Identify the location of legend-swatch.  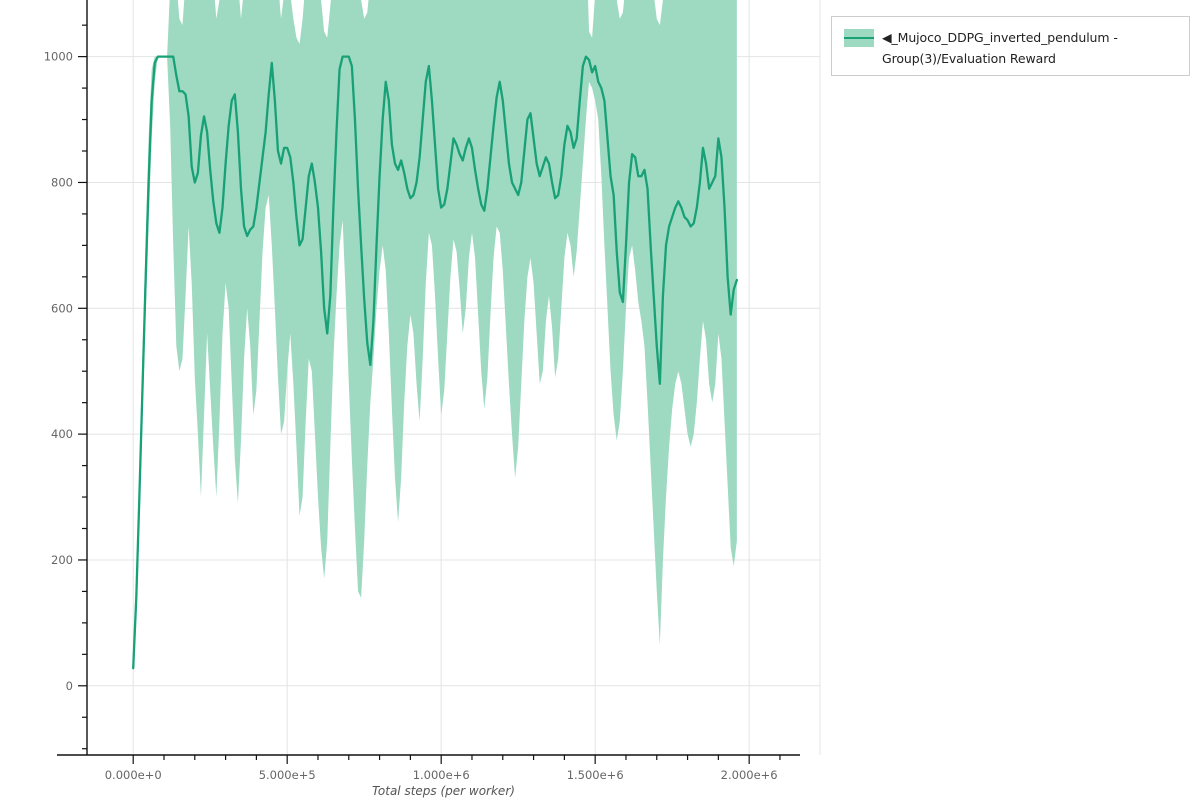
(859, 38).